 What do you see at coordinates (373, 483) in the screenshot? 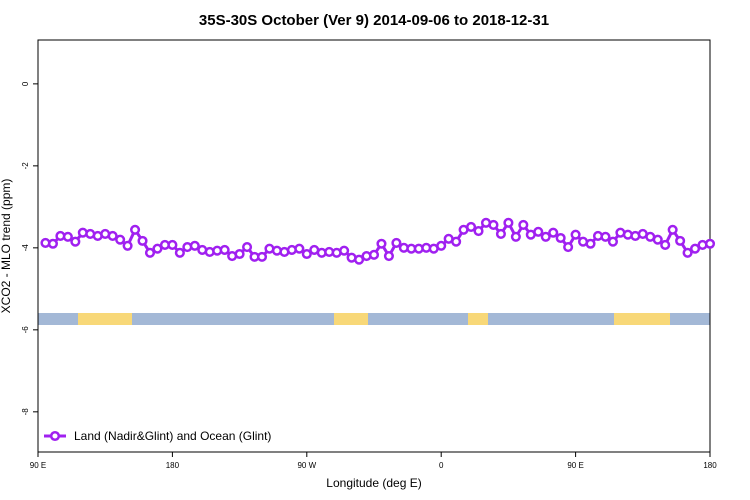
I see `x-axis-label: Longitude (deg E)` at bounding box center [373, 483].